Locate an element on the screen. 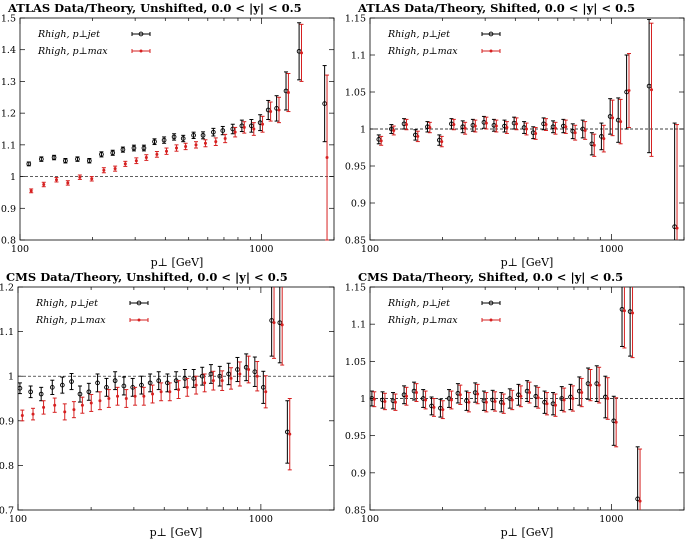 The width and height of the screenshot is (685, 541). y-tick-label: 0.7 is located at coordinates (7, 511).